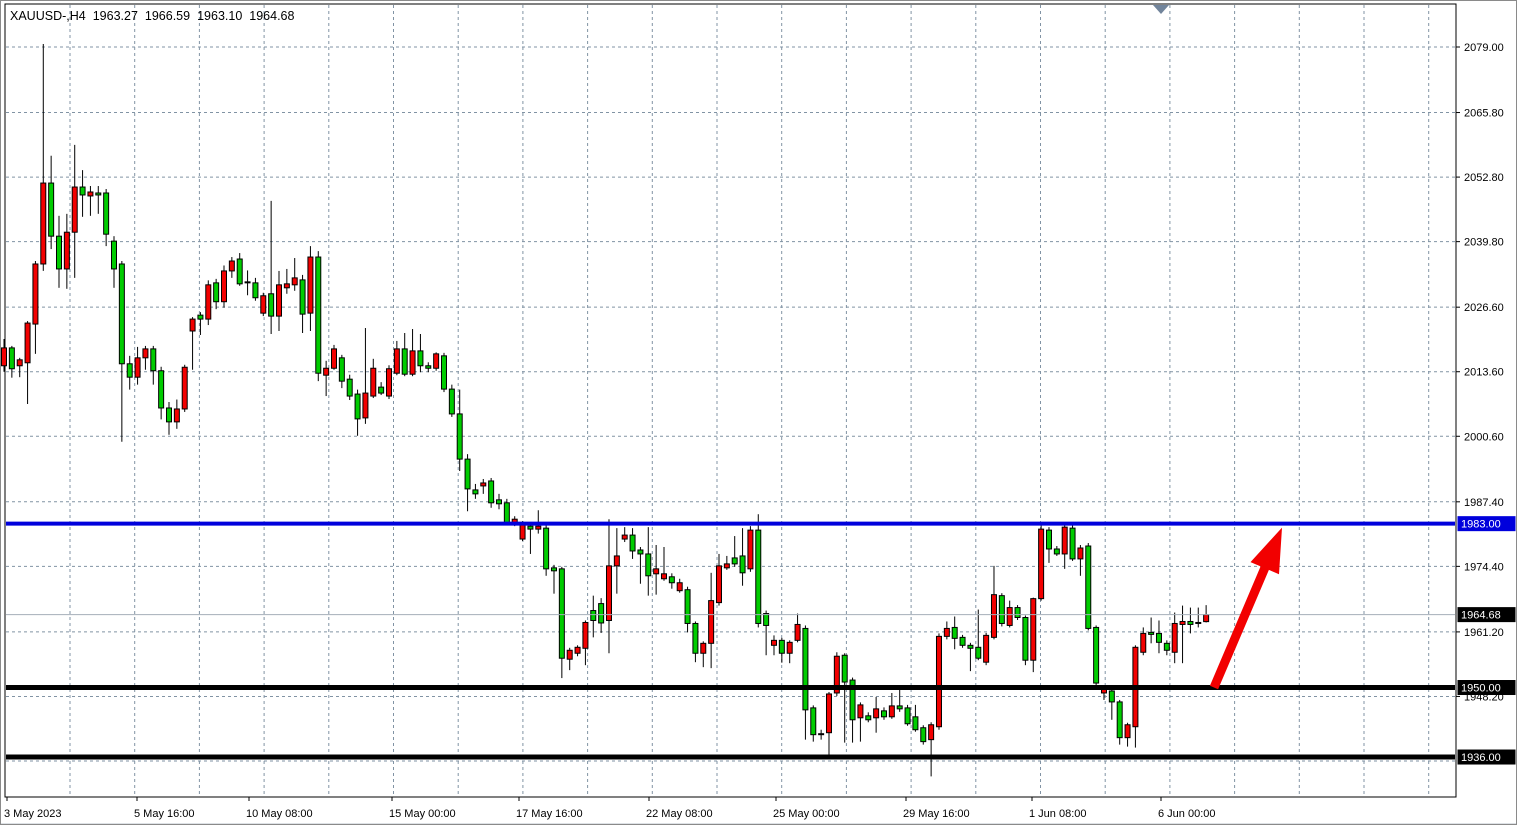 Image resolution: width=1517 pixels, height=825 pixels. Describe the element at coordinates (48, 16) in the screenshot. I see `symbol-period-label: XAUUSD-,H4` at that location.